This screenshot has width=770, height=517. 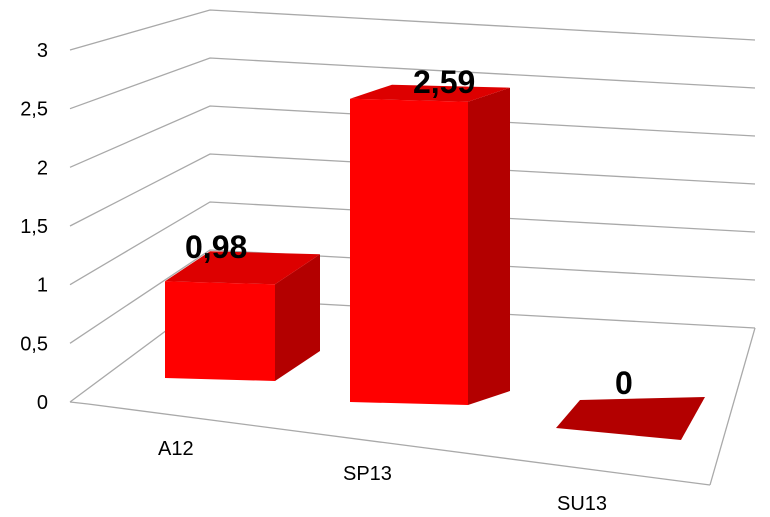 What do you see at coordinates (624, 383) in the screenshot?
I see `data-label: 0` at bounding box center [624, 383].